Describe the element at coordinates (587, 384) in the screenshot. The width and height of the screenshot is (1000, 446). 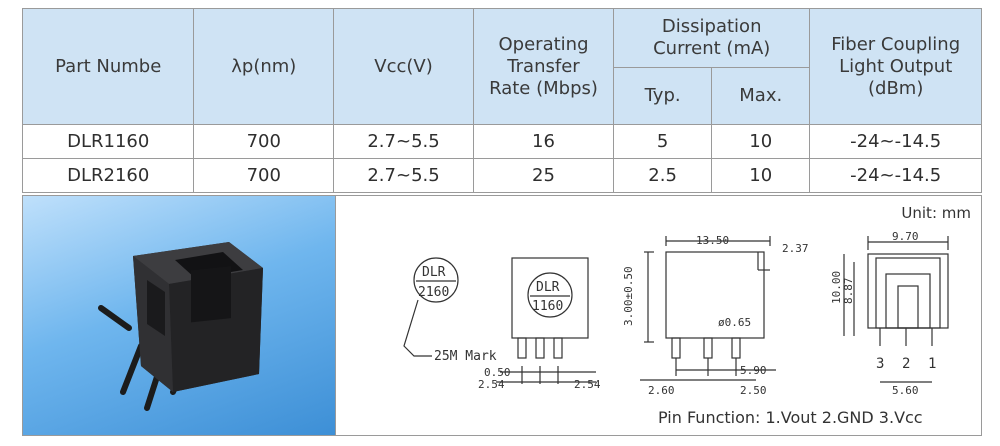
I see `dim-254-right: 2.54` at that location.